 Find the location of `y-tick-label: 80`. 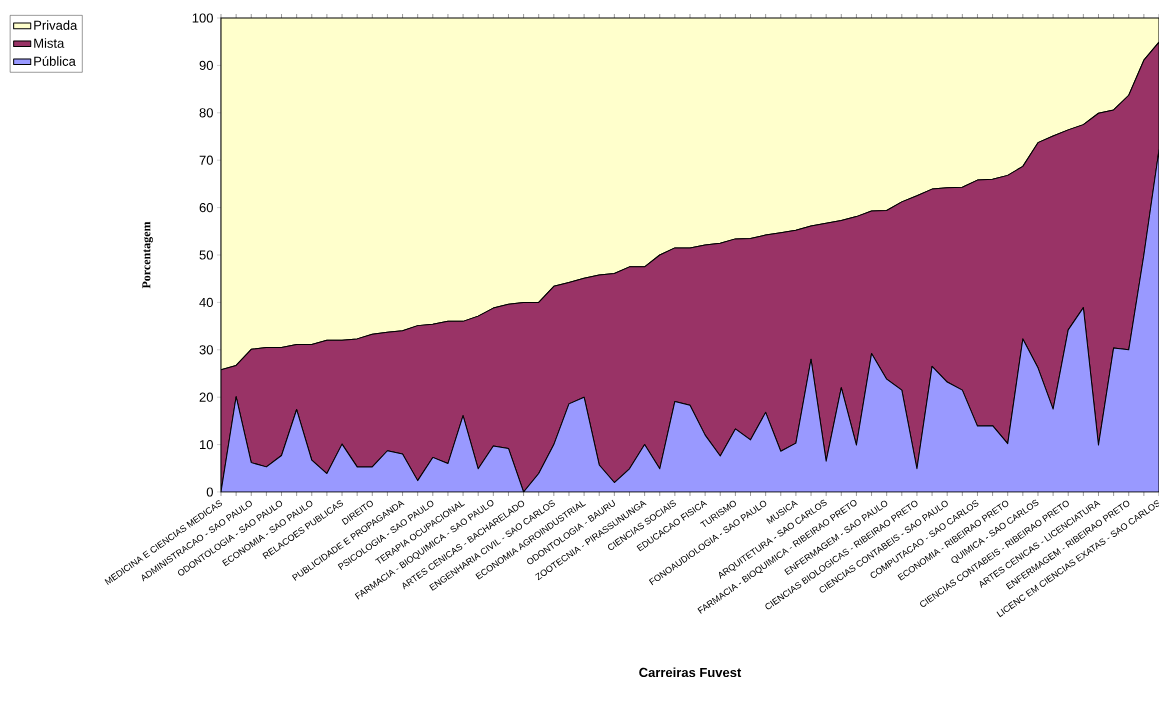

y-tick-label: 80 is located at coordinates (206, 113).